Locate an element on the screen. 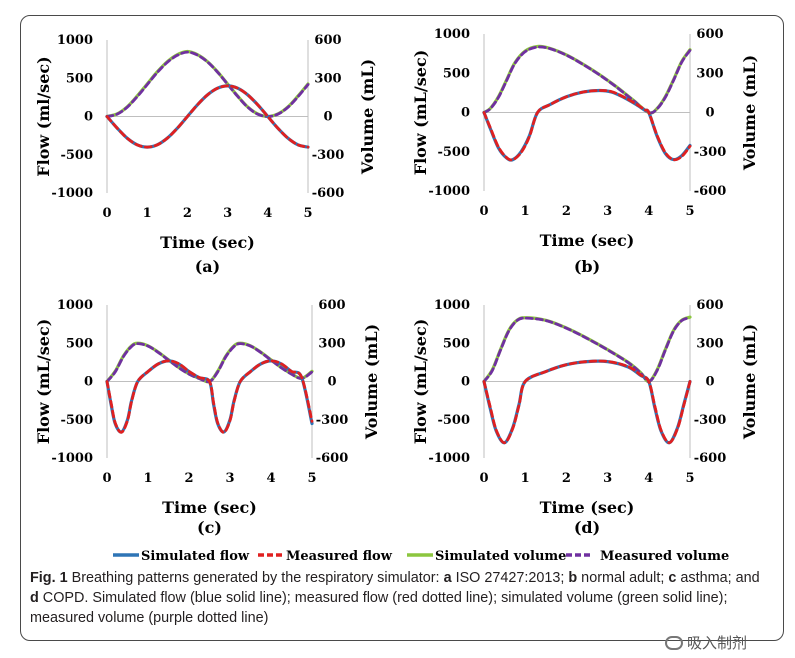 This screenshot has height=658, width=795. caption-b: b is located at coordinates (573, 578).